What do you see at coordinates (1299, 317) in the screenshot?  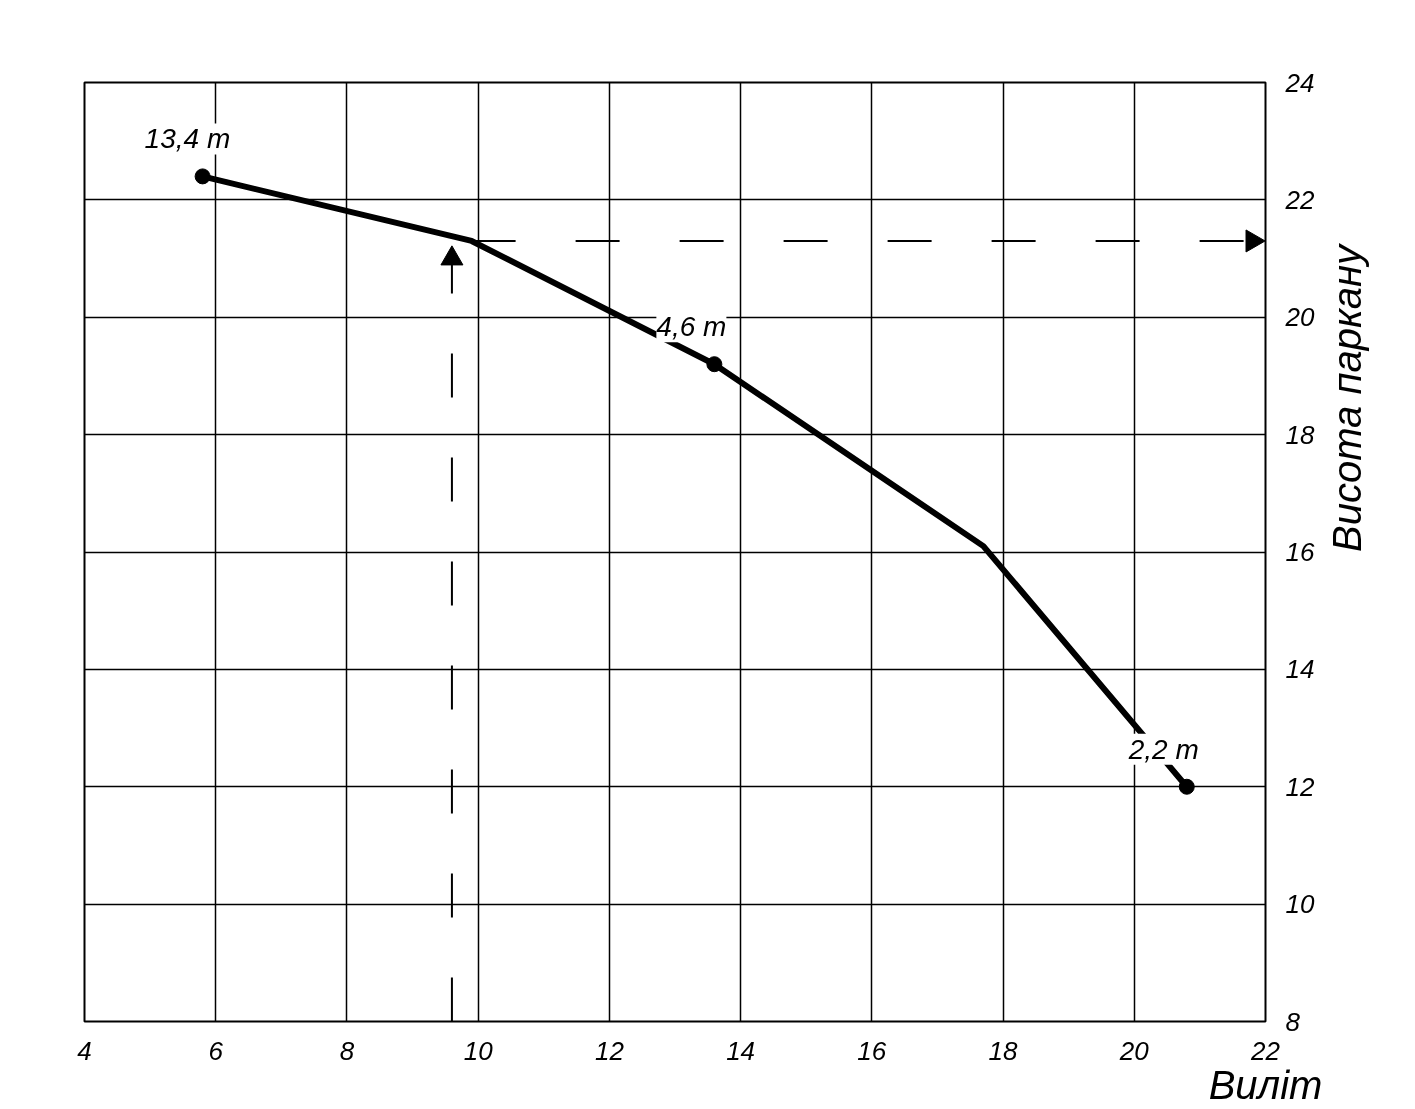 I see `y-tick-label: 20` at bounding box center [1299, 317].